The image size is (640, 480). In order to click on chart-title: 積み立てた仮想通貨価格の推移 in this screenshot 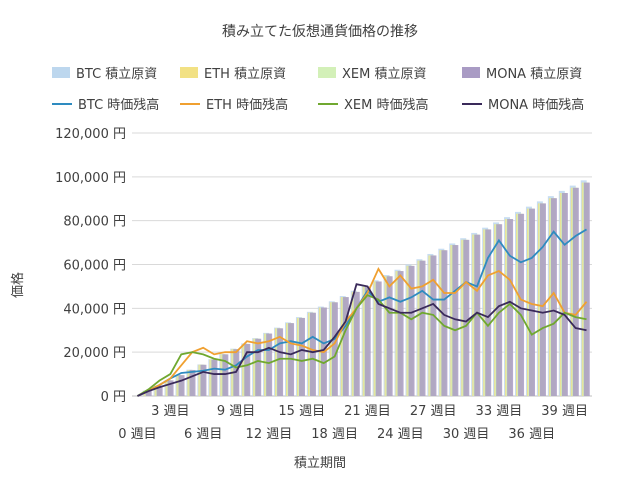, I will do `click(320, 31)`.